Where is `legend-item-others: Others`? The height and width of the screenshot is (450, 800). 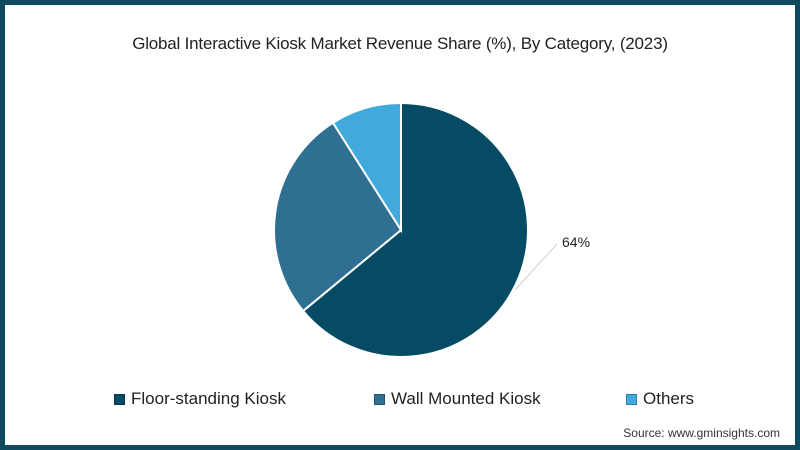 legend-item-others: Others is located at coordinates (660, 399).